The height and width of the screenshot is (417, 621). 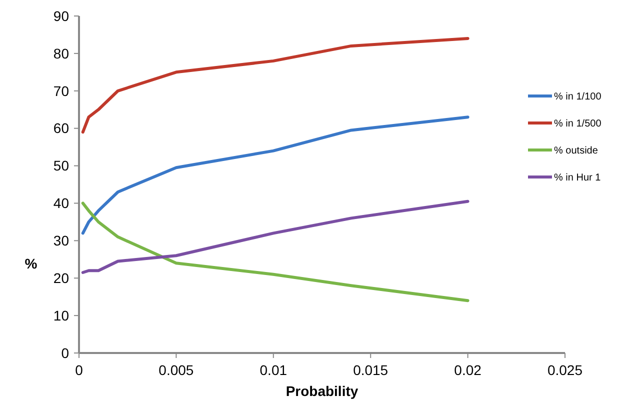 I want to click on y-tick-label: 40, so click(x=61, y=203).